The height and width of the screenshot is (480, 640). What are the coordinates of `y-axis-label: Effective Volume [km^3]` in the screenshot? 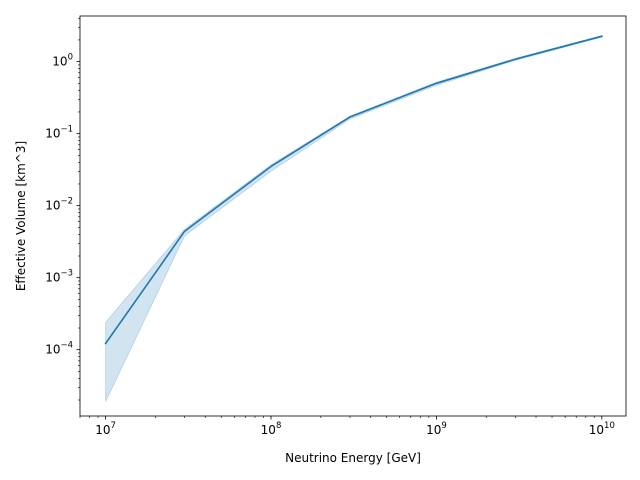 It's located at (21, 216).